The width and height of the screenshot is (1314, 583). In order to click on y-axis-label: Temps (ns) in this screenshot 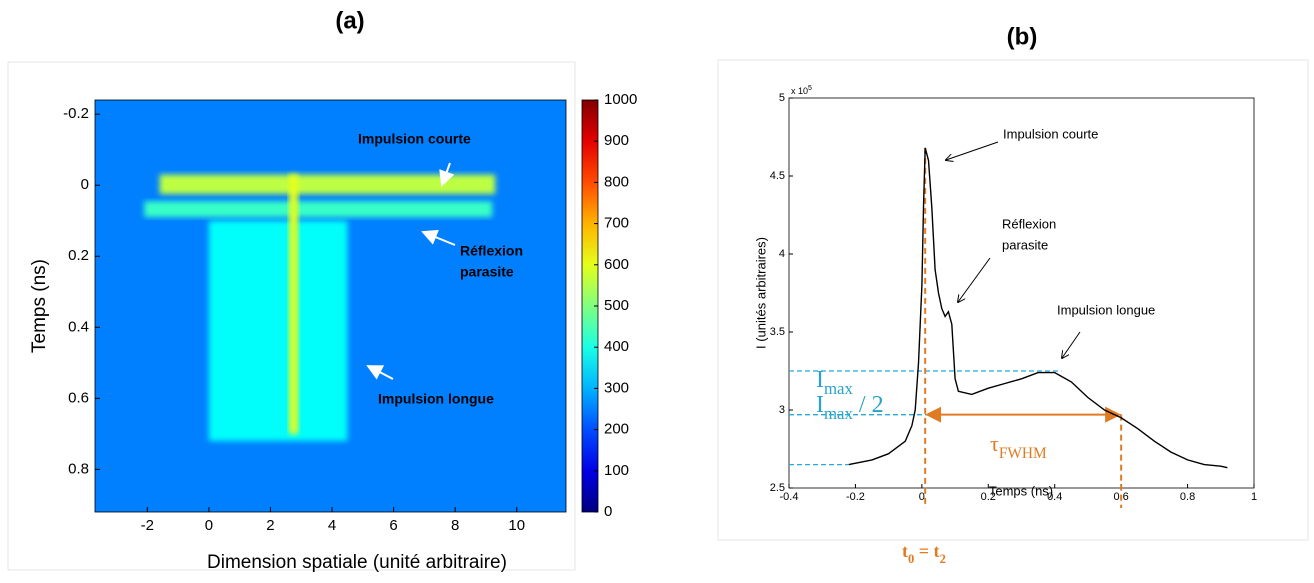, I will do `click(39, 306)`.